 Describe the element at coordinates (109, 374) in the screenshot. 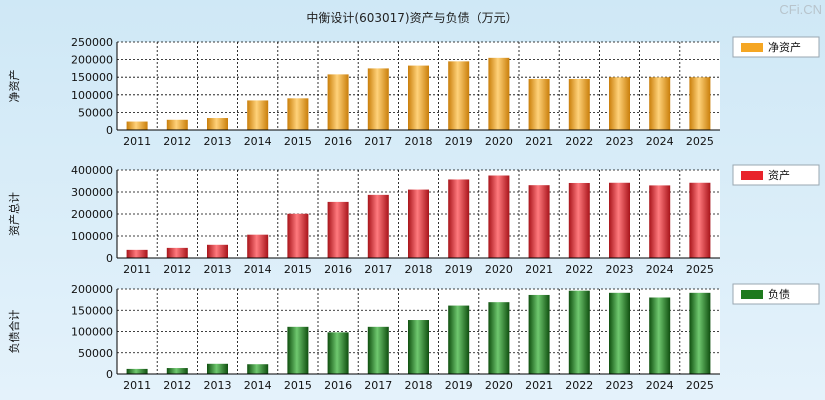

I see `y-tick-label: 0` at that location.